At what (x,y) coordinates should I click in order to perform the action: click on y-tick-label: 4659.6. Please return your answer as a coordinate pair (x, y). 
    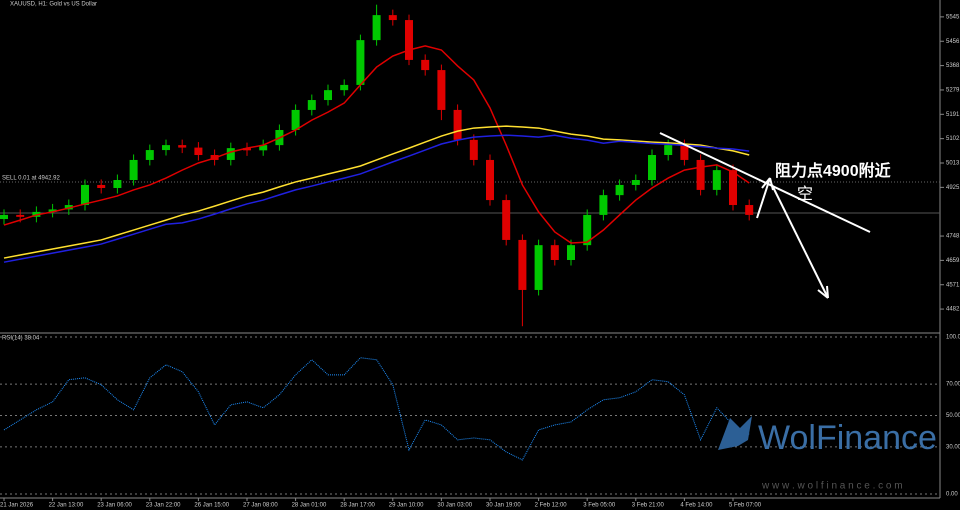
    Looking at the image, I should click on (953, 261).